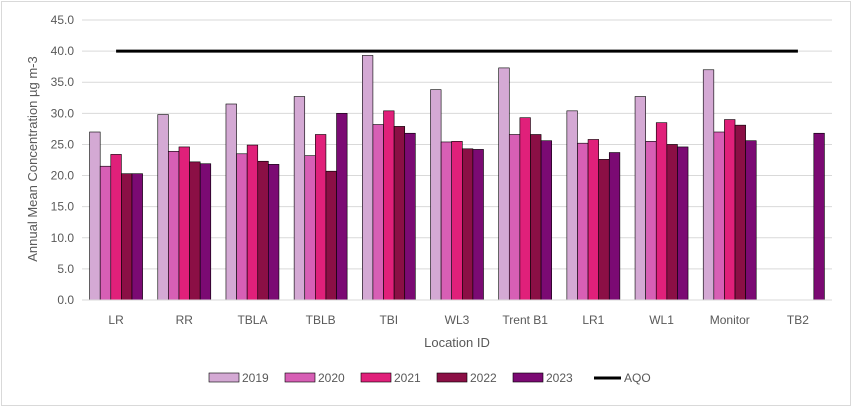  What do you see at coordinates (637, 378) in the screenshot?
I see `legend-label: AQO` at bounding box center [637, 378].